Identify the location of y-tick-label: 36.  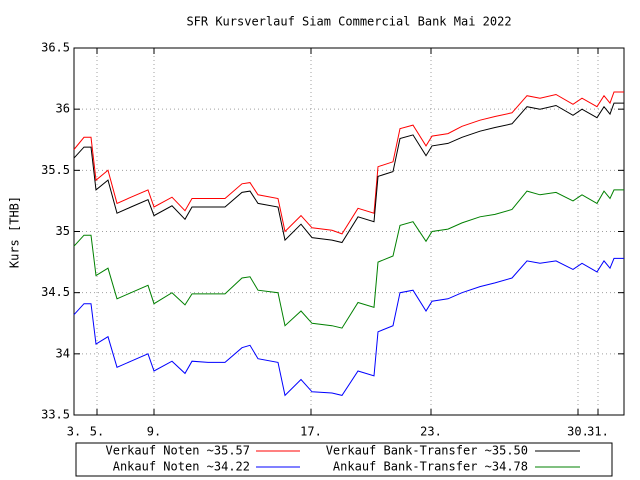
(63, 109).